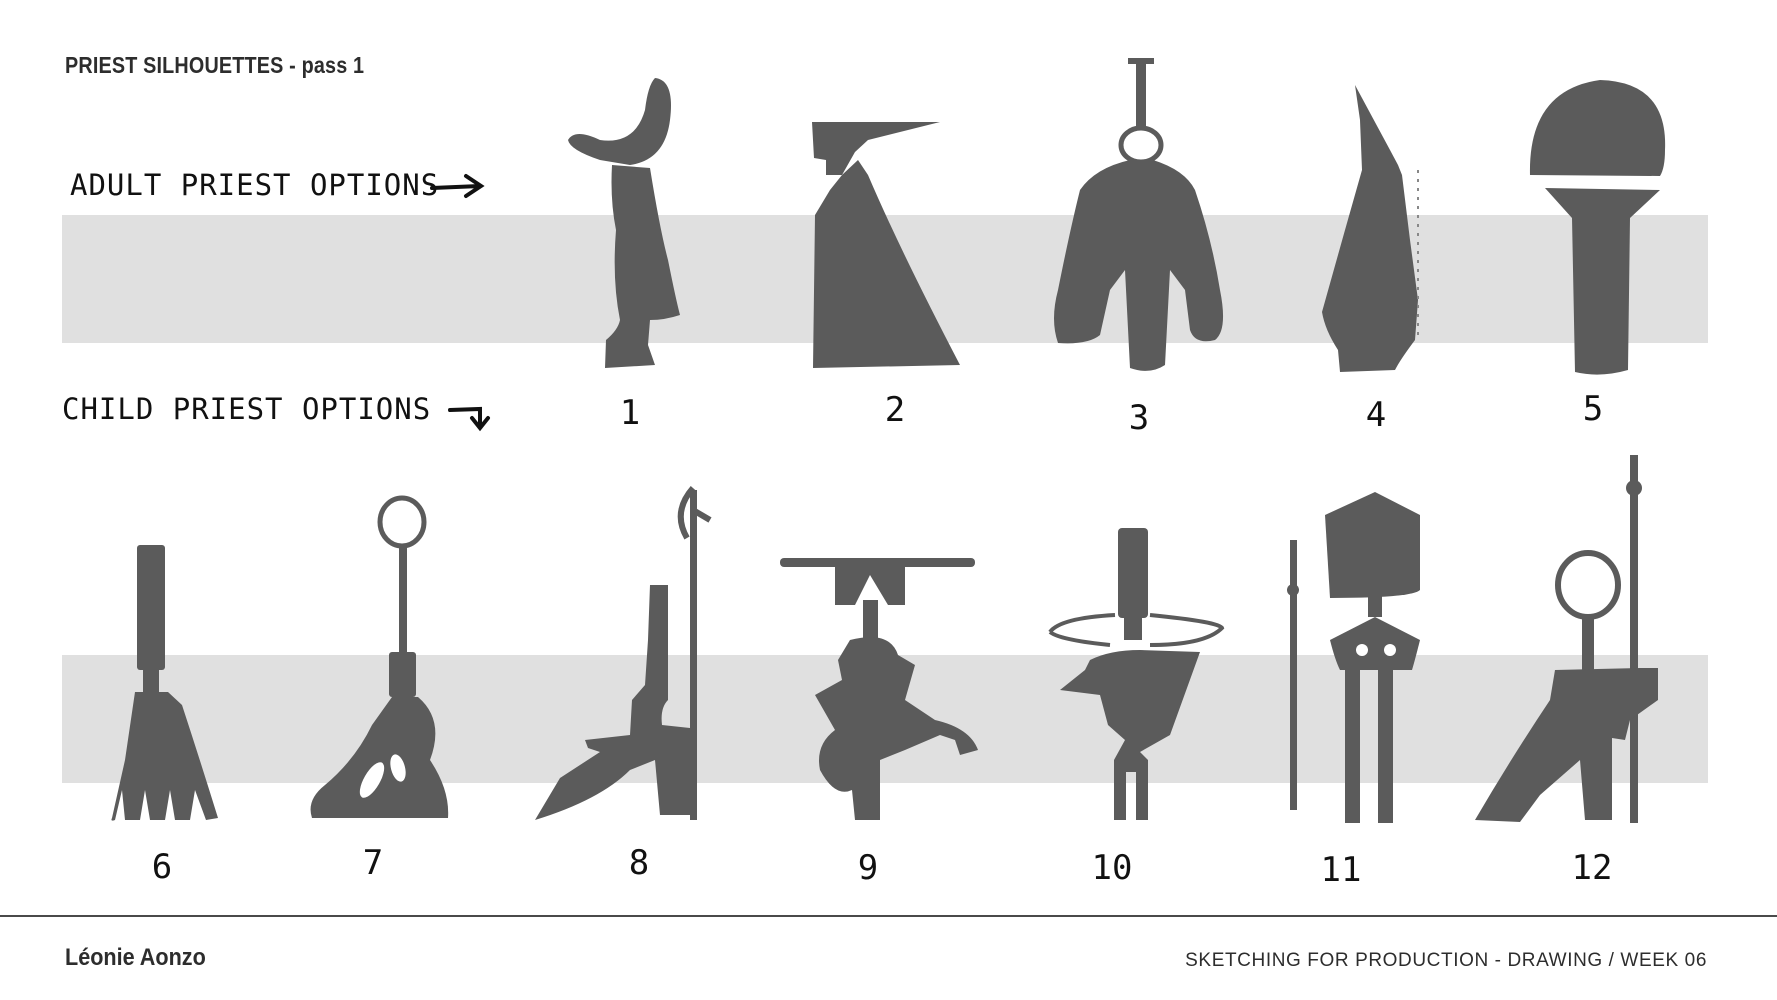 The width and height of the screenshot is (1777, 1000). Describe the element at coordinates (888, 916) in the screenshot. I see `footer-divider` at that location.